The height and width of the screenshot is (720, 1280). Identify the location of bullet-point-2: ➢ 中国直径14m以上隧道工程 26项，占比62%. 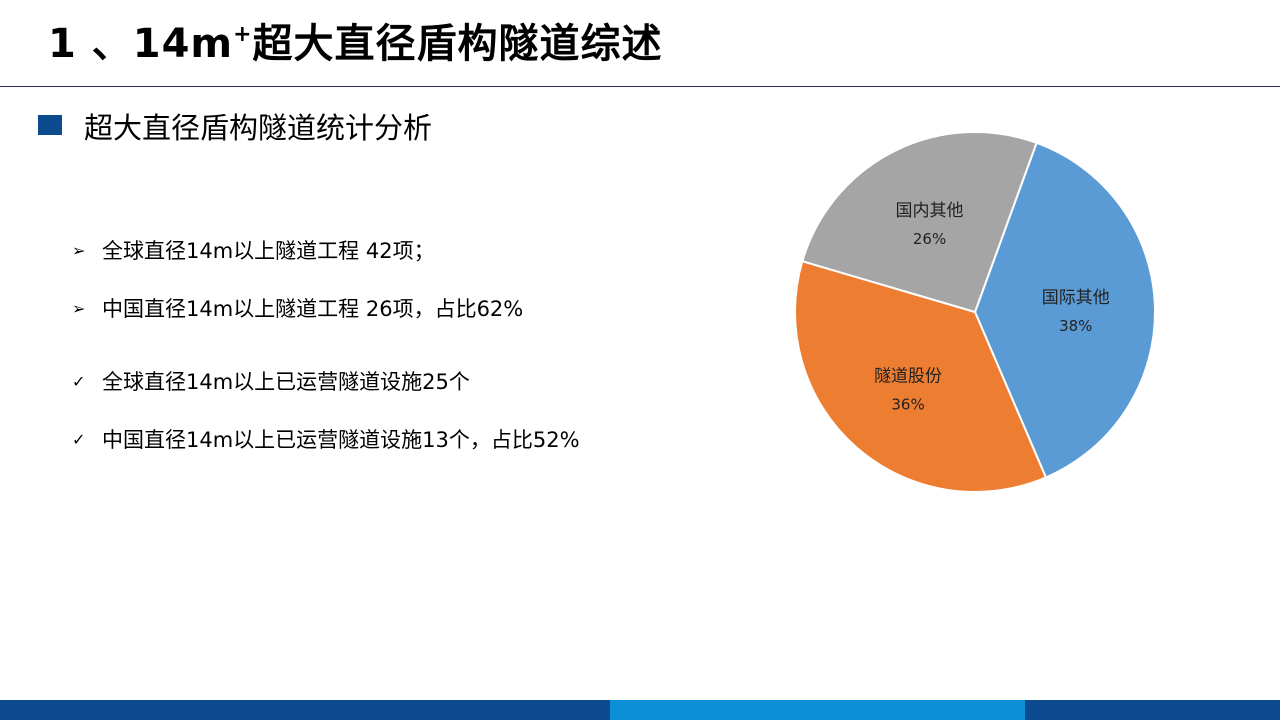
(297, 309).